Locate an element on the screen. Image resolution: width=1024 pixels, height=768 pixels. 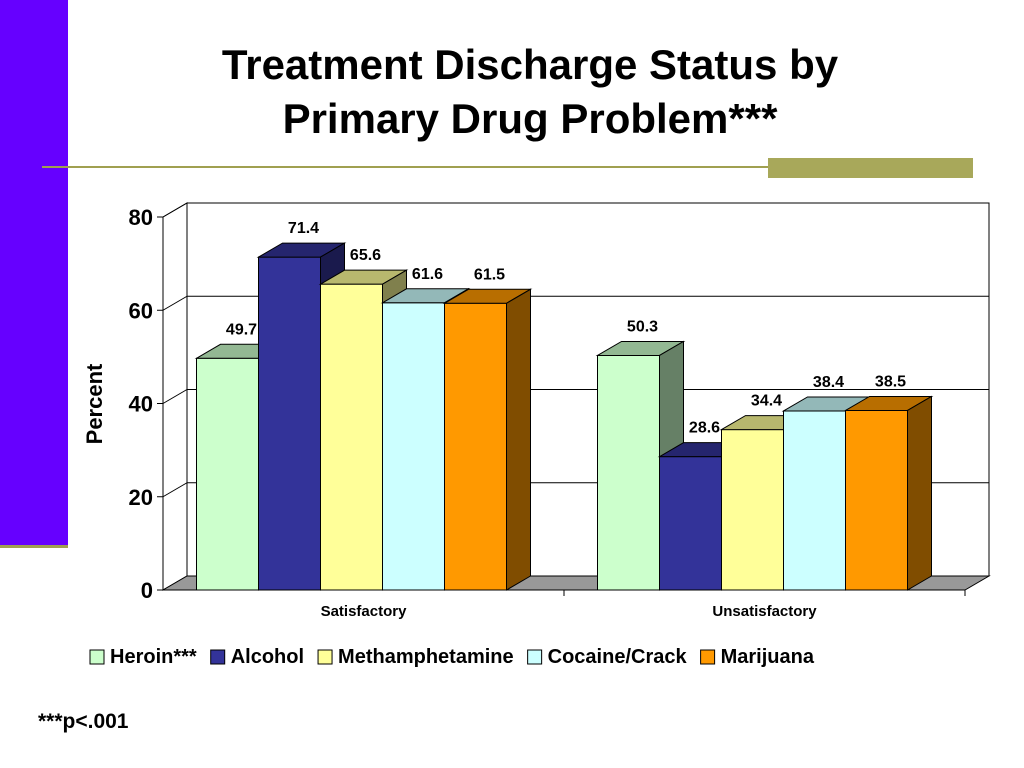
marijuana-bar-unsatisfactory is located at coordinates (876, 500).